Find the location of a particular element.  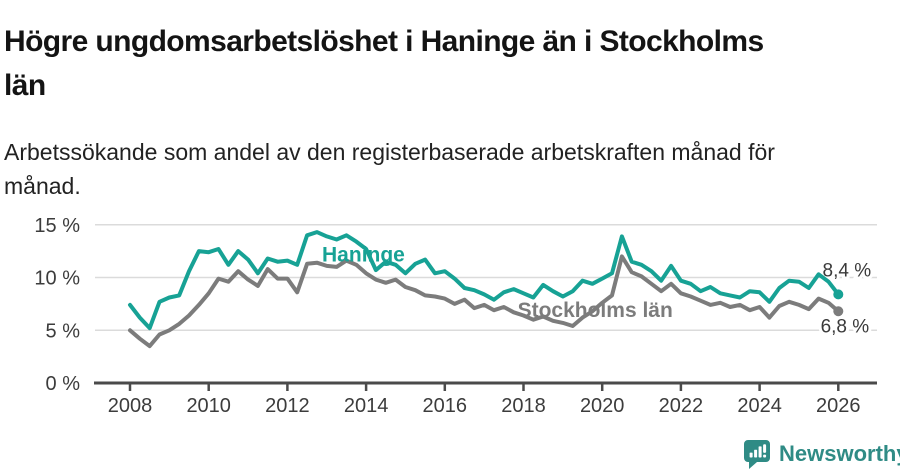

y-tick-label-5: 5 % is located at coordinates (63, 331).